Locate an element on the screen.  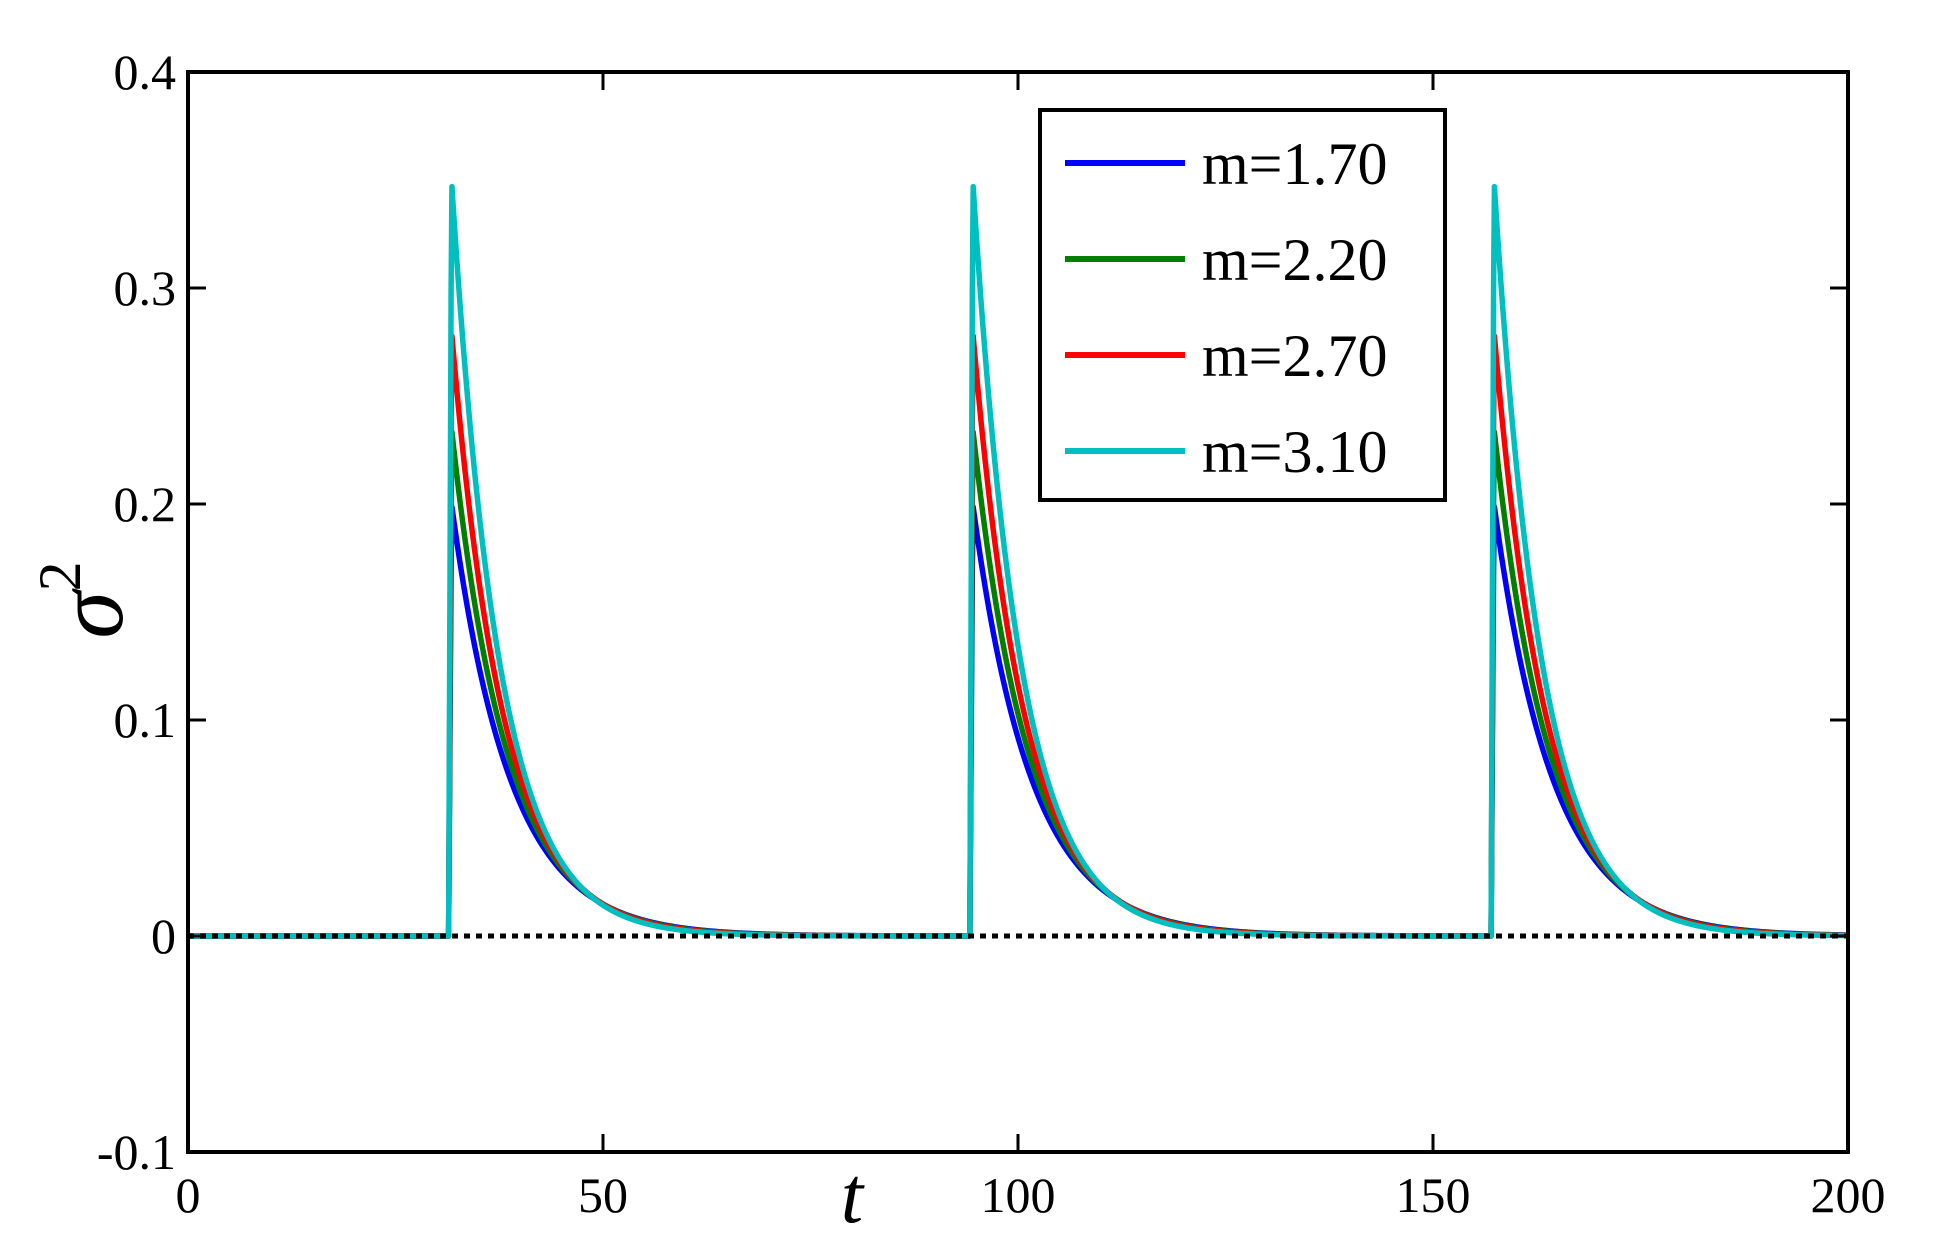
y-tick-label: 0.4 is located at coordinates (145, 72).